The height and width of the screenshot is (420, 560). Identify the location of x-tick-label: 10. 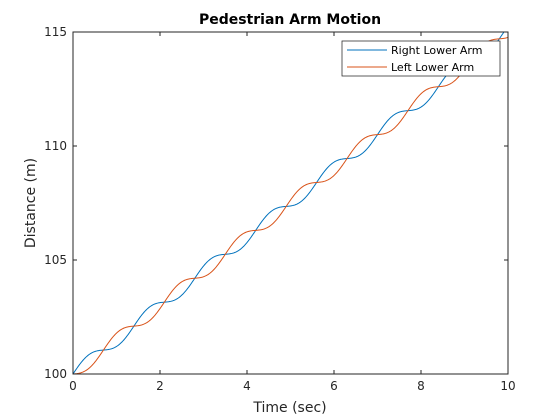
(507, 386).